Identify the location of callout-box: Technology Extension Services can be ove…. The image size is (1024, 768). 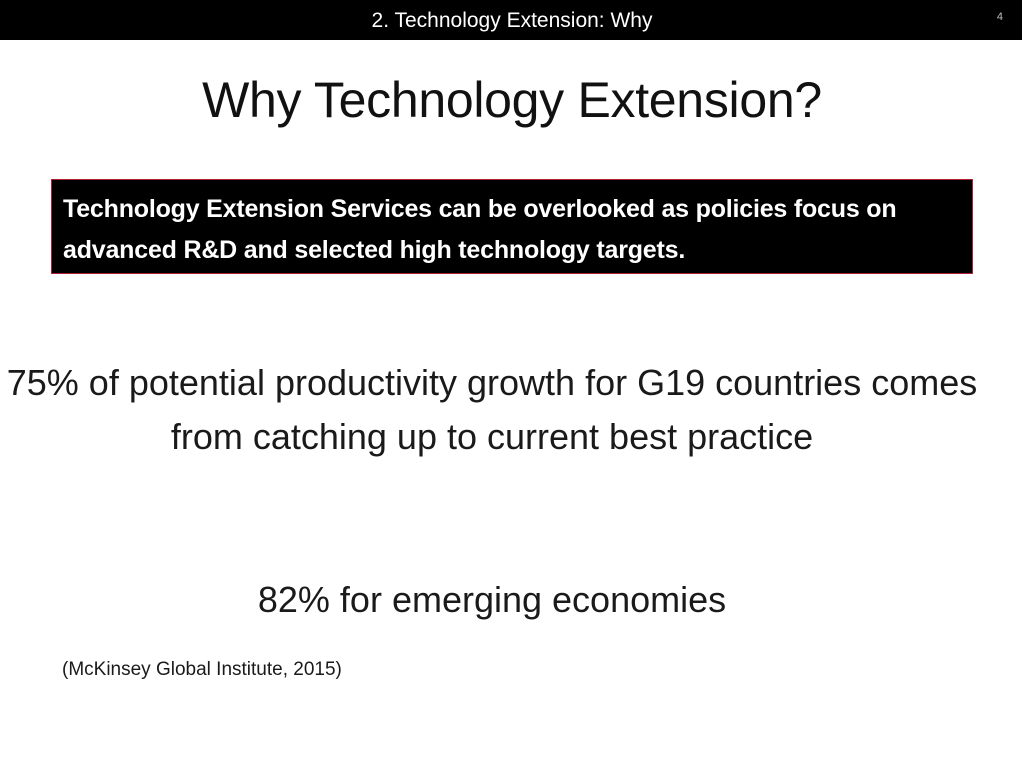
(512, 226).